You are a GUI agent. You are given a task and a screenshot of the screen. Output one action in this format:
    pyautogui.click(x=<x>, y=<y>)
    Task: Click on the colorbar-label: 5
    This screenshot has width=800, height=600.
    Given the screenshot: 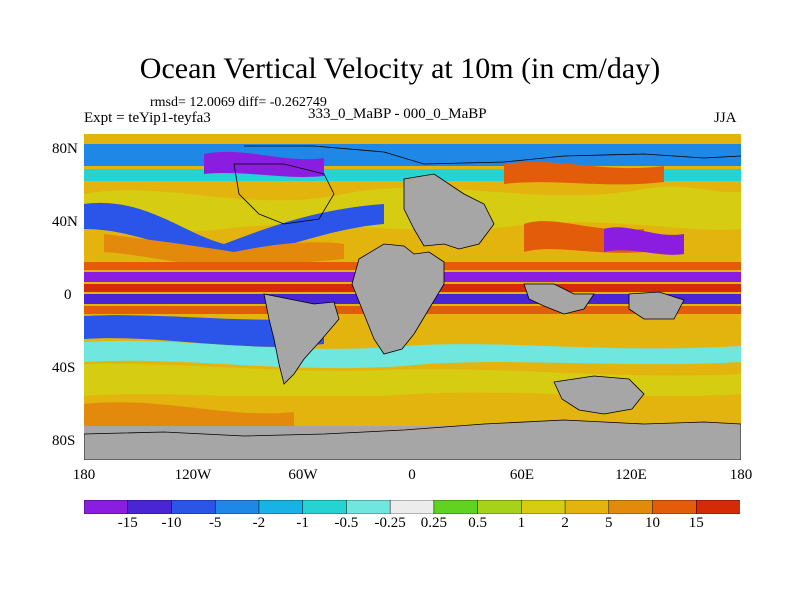 What is the action you would take?
    pyautogui.click(x=609, y=523)
    